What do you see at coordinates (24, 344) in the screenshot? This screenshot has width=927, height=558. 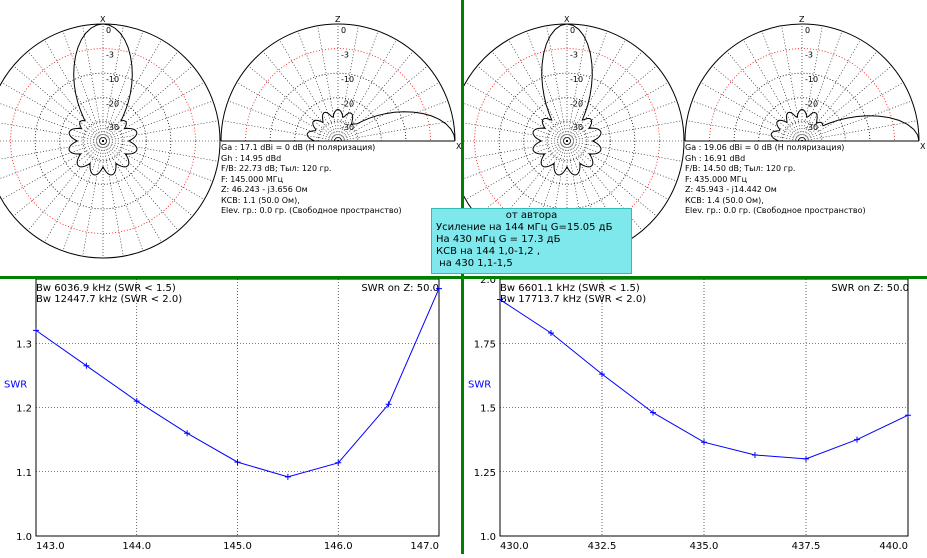 I see `y-tick-label: 1.3` at bounding box center [24, 344].